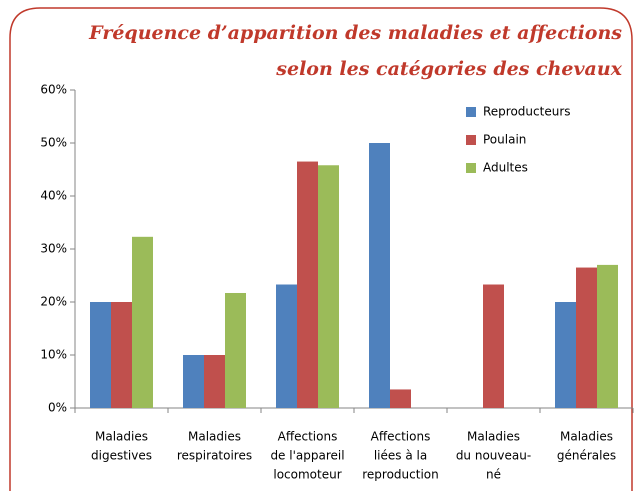 The height and width of the screenshot is (491, 635). Describe the element at coordinates (493, 475) in the screenshot. I see `x-tick-label: né` at that location.